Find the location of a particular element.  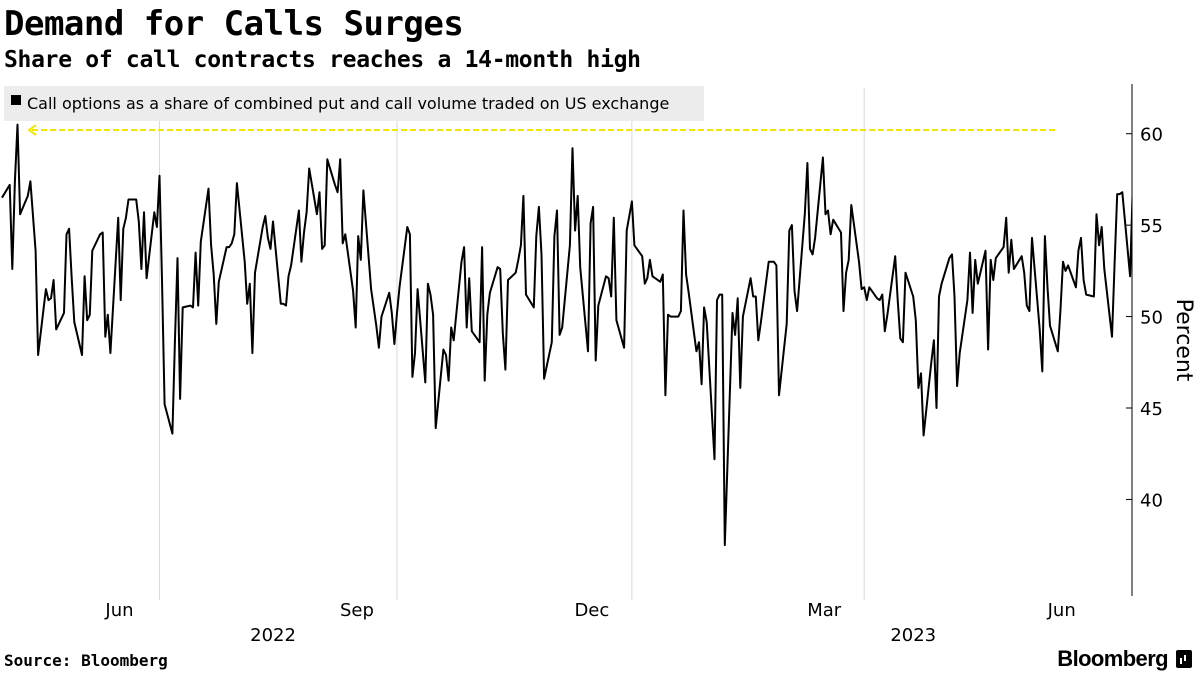

legend-background is located at coordinates (354, 103).